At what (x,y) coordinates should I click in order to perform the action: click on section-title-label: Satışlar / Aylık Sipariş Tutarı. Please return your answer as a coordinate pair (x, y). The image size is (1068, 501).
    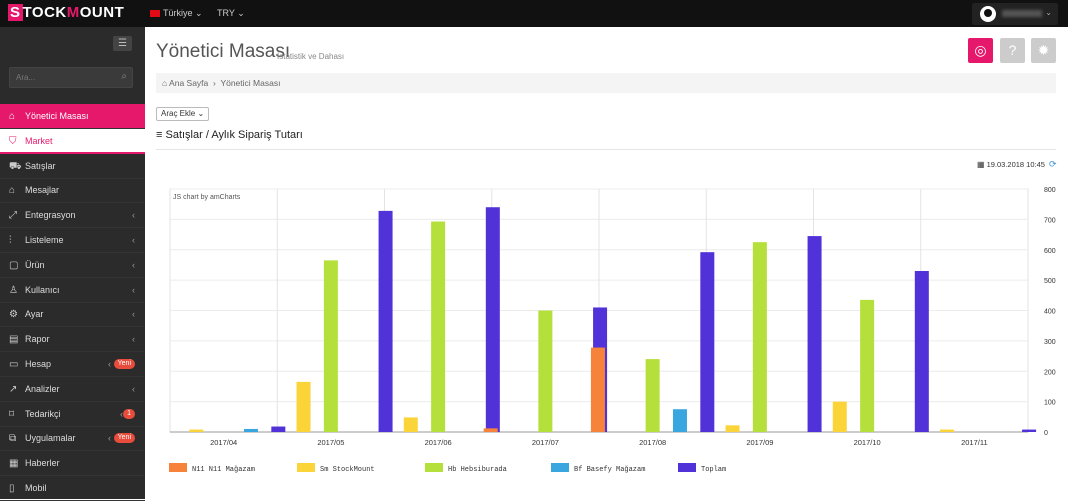
    Looking at the image, I should click on (234, 135).